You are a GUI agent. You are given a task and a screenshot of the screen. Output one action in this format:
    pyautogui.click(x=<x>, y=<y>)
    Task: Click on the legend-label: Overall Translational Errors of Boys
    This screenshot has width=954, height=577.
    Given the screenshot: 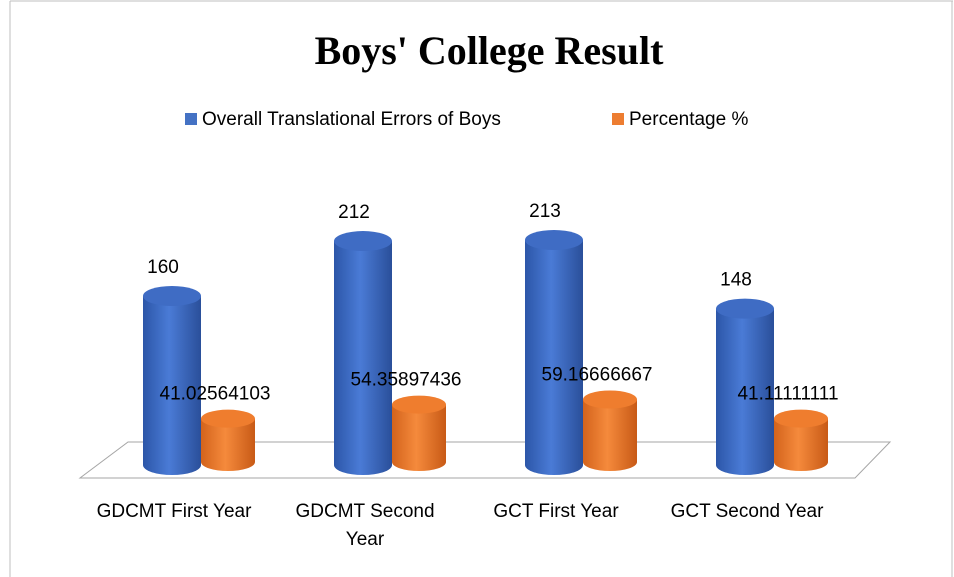 What is the action you would take?
    pyautogui.click(x=351, y=119)
    